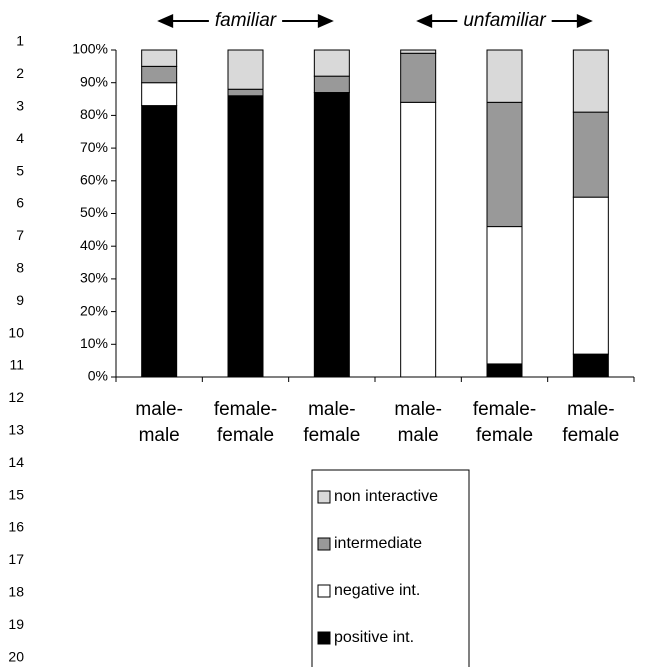 Image resolution: width=649 pixels, height=667 pixels. Describe the element at coordinates (20, 268) in the screenshot. I see `line-number: 8` at that location.